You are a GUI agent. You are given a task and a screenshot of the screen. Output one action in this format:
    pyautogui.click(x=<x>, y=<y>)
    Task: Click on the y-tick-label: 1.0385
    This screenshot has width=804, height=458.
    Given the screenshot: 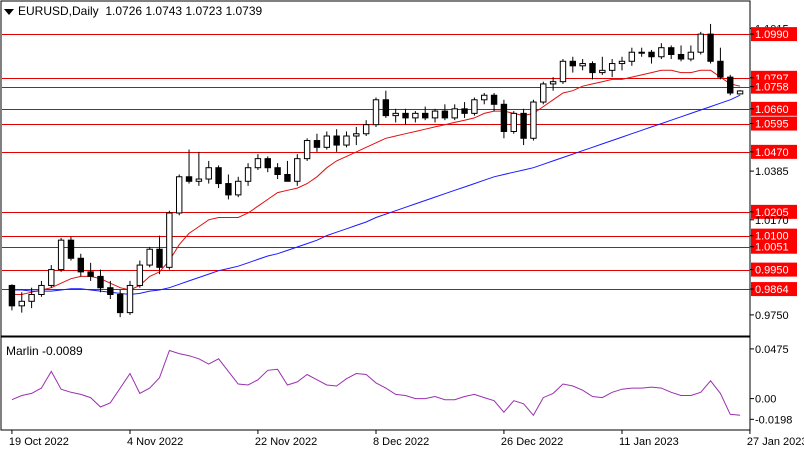 What is the action you would take?
    pyautogui.click(x=772, y=172)
    